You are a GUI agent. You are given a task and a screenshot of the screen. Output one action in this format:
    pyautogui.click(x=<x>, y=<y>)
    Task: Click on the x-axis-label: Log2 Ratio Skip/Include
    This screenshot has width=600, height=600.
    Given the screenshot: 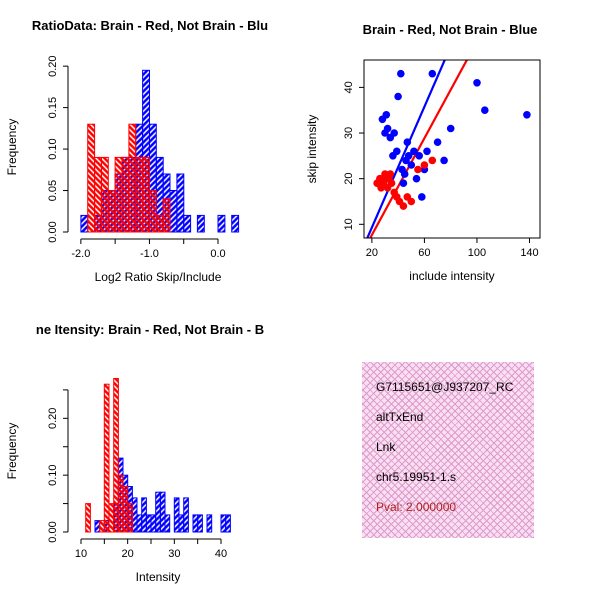 What is the action you would take?
    pyautogui.click(x=158, y=277)
    